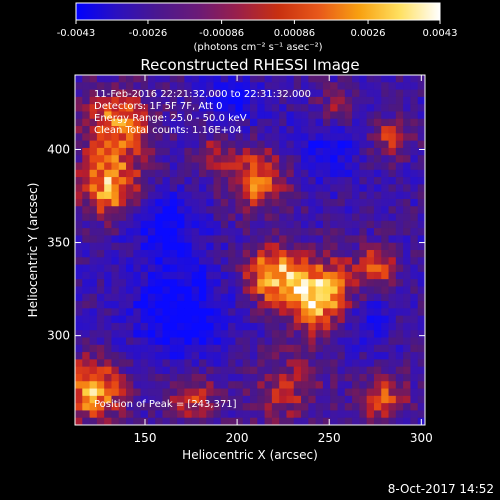  What do you see at coordinates (58, 243) in the screenshot?
I see `y-tick-label: 350` at bounding box center [58, 243].